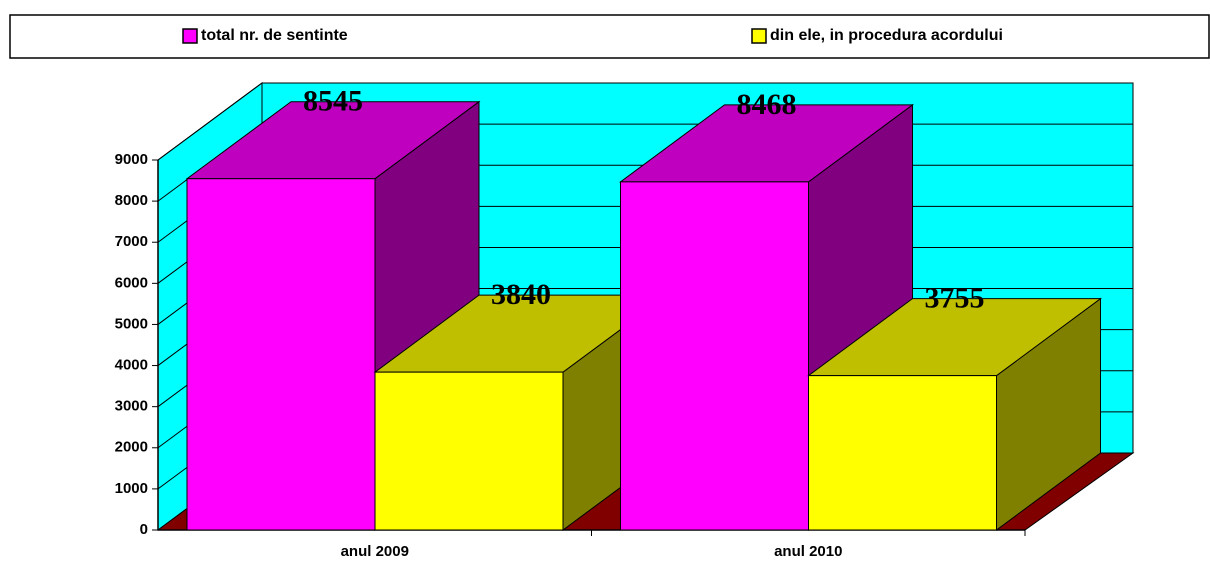  What do you see at coordinates (131, 159) in the screenshot?
I see `y-tick-label: 9000` at bounding box center [131, 159].